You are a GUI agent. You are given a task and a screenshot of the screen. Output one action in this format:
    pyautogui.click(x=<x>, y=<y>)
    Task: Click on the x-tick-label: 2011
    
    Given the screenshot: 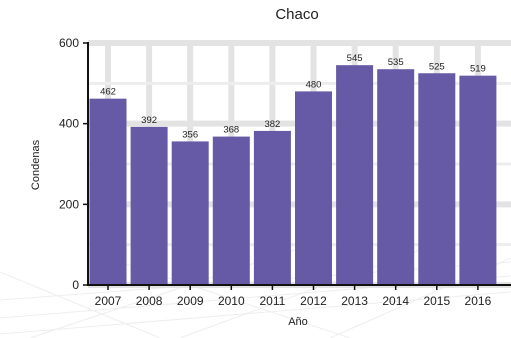 What is the action you would take?
    pyautogui.click(x=272, y=301)
    